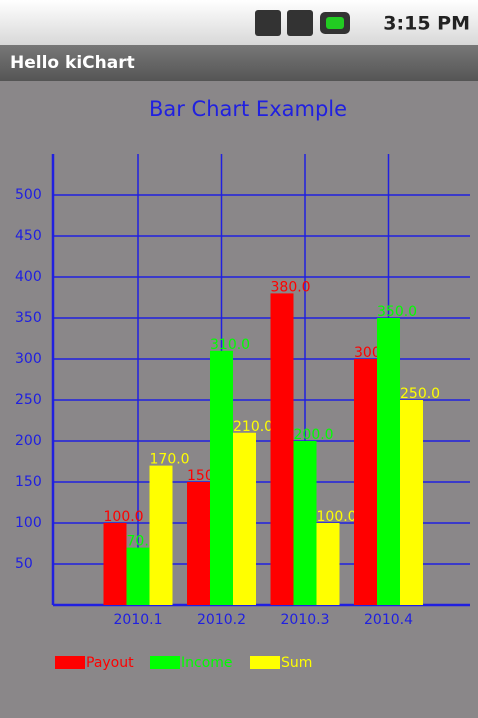 This screenshot has width=478, height=718. I want to click on network-icon, so click(268, 23).